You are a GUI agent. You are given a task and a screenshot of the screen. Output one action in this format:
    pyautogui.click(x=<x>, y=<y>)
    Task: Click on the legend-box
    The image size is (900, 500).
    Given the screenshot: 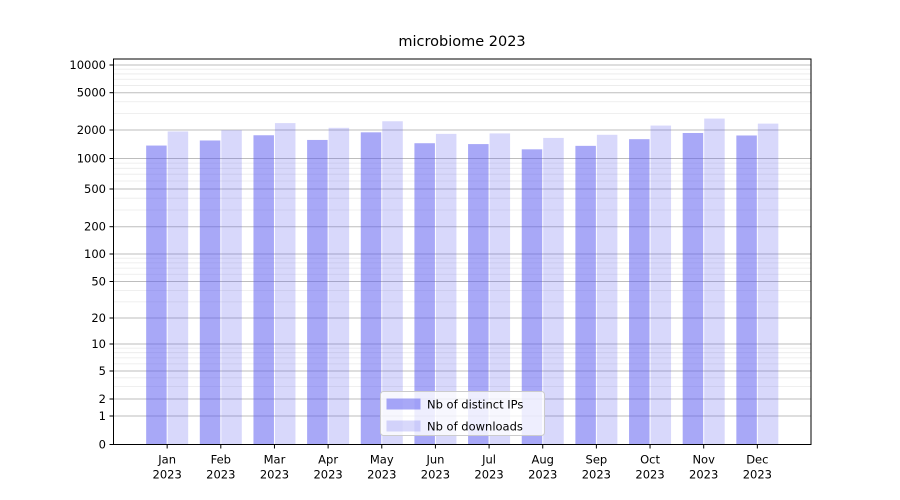 What is the action you would take?
    pyautogui.click(x=462, y=413)
    